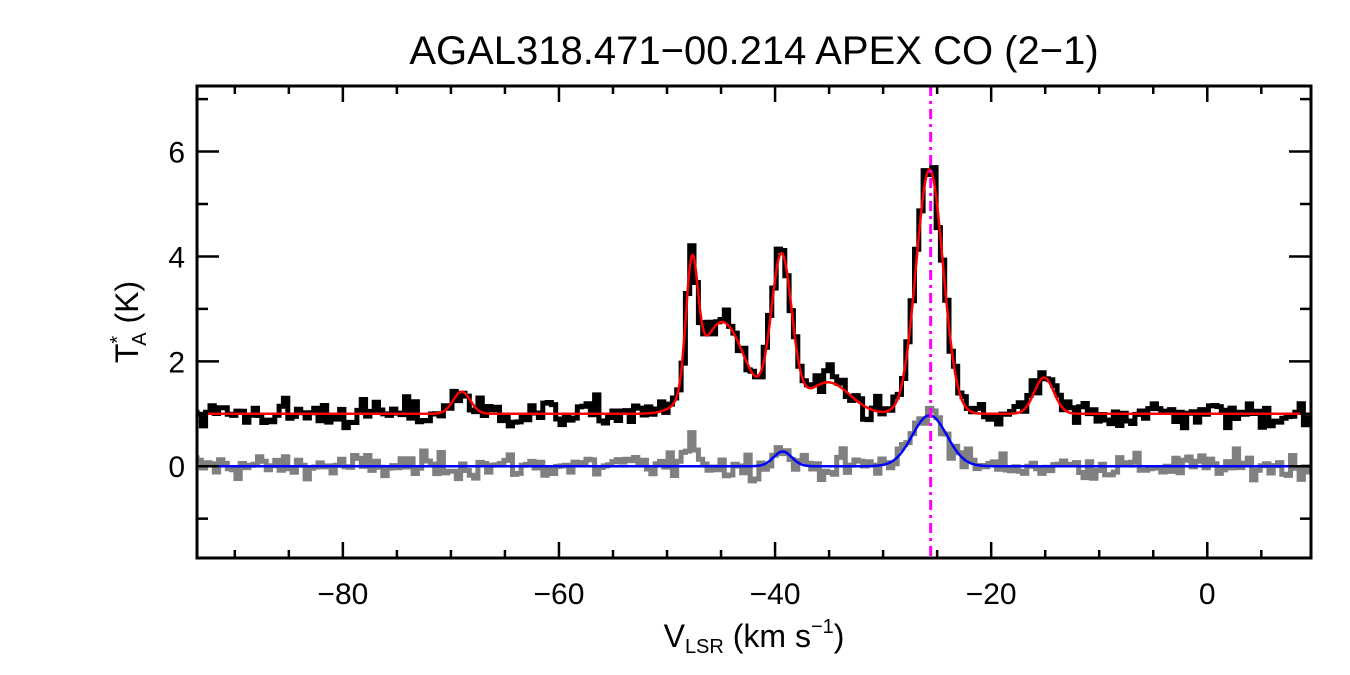  What do you see at coordinates (176, 362) in the screenshot?
I see `y-tick-label: 2` at bounding box center [176, 362].